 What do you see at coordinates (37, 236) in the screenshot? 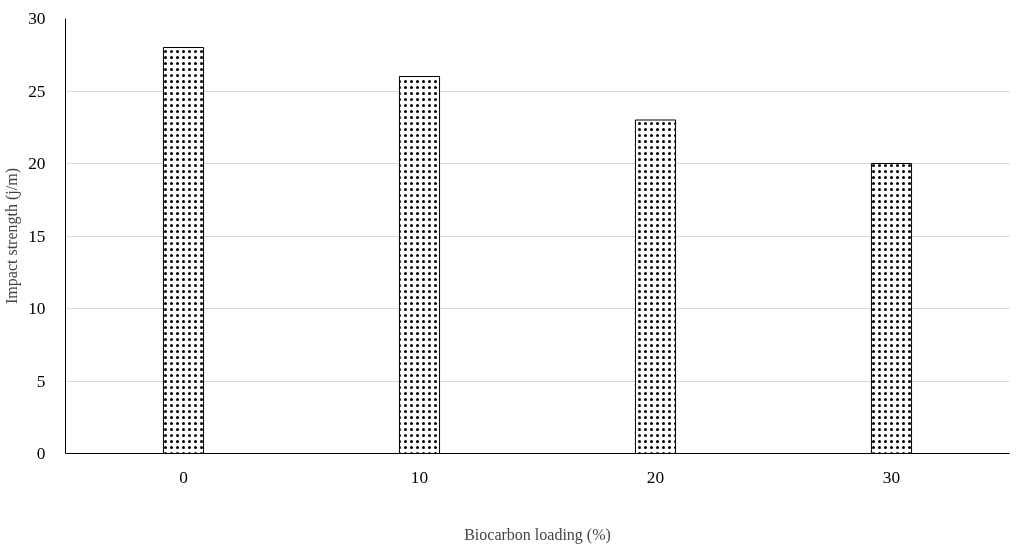
I see `y-tick-label: 15` at bounding box center [37, 236].